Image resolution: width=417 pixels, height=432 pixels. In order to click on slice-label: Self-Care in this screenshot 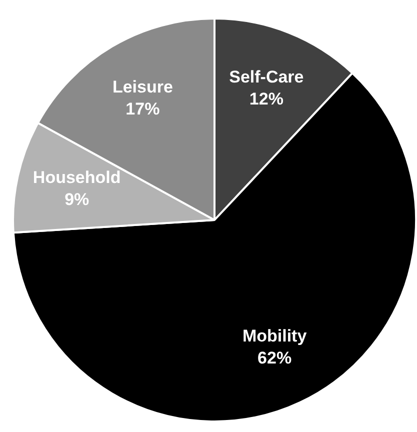, I will do `click(266, 77)`.